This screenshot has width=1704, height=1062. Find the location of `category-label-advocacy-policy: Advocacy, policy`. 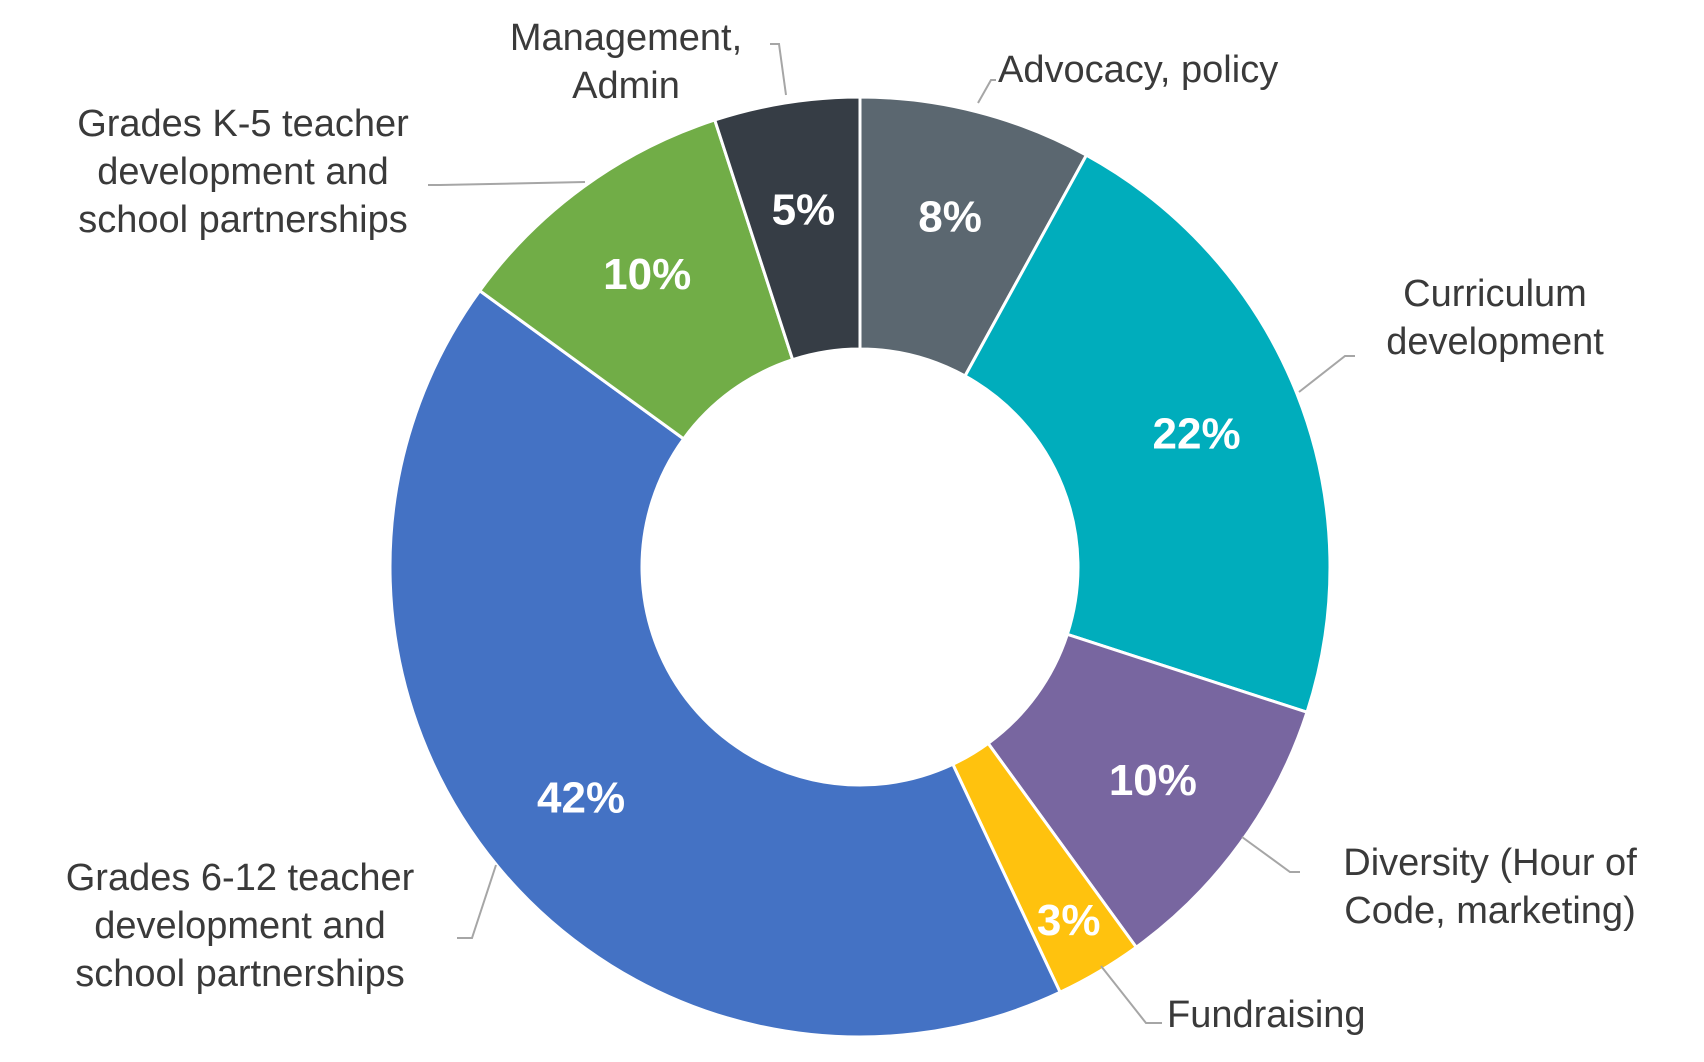

category-label-advocacy-policy: Advocacy, policy is located at coordinates (1138, 70).